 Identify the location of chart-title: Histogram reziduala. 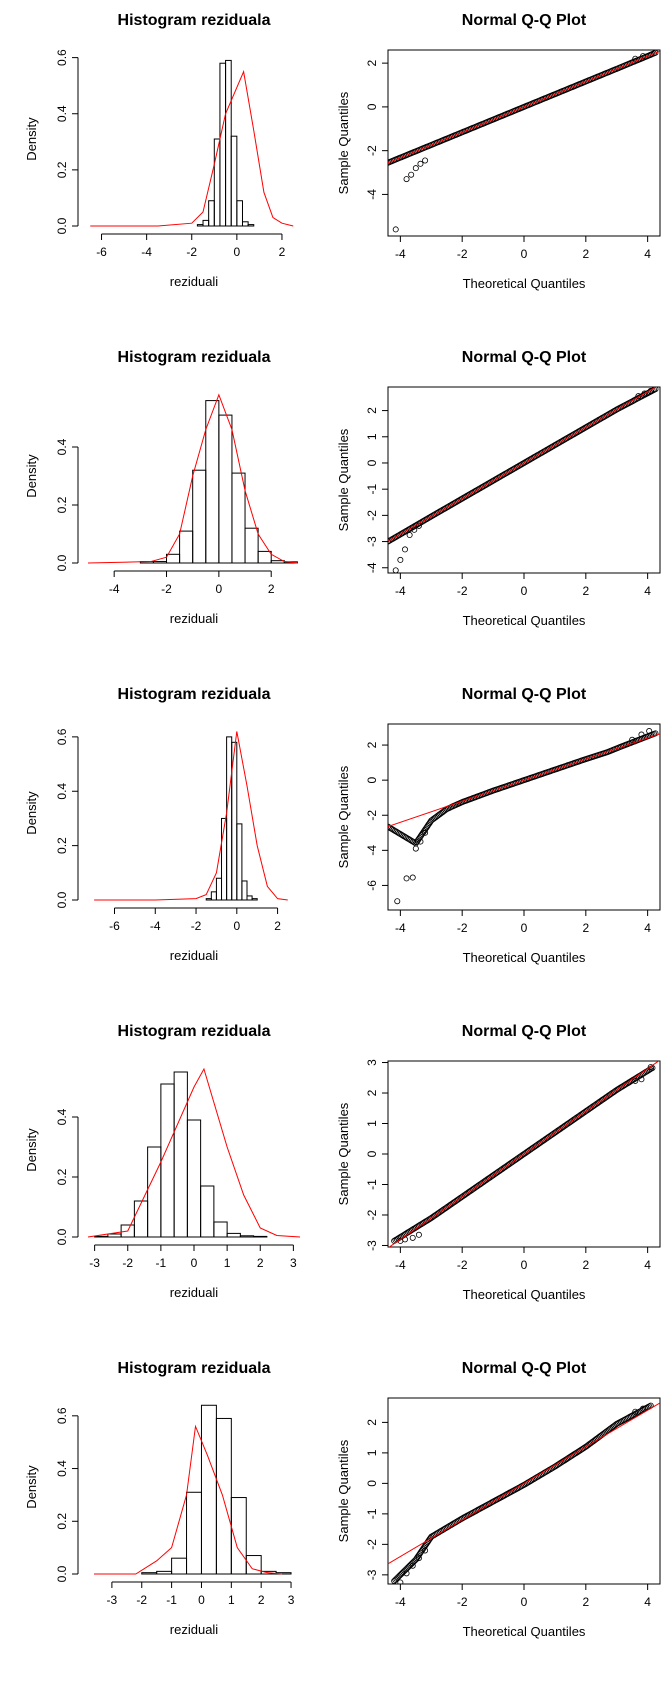
(194, 1031).